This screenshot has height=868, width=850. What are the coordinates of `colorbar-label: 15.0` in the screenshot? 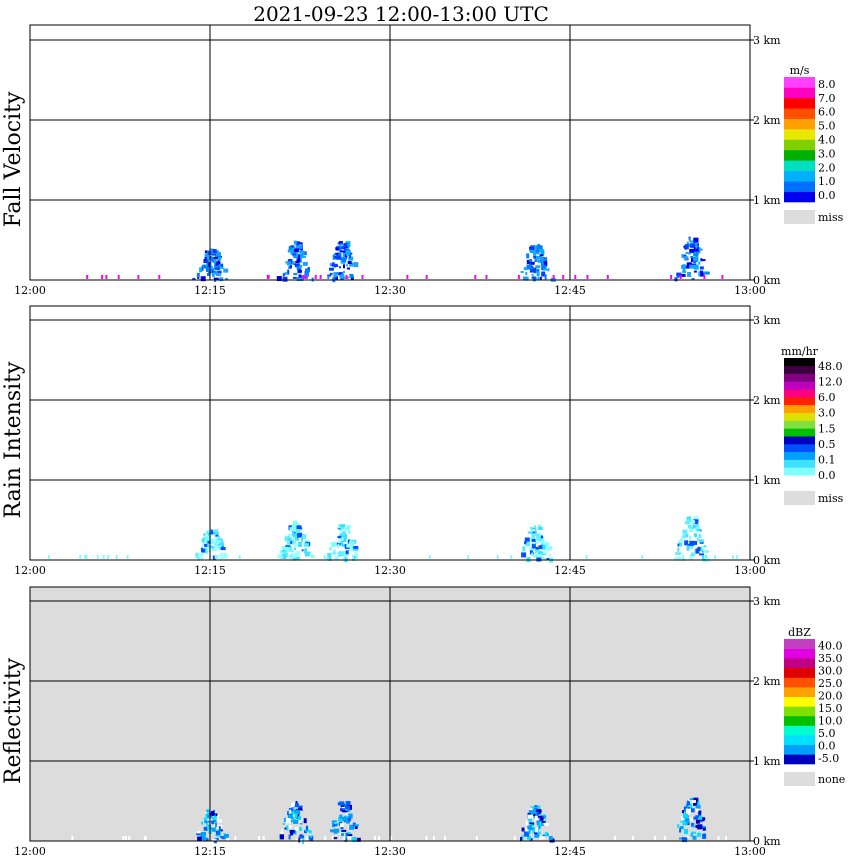 It's located at (830, 708).